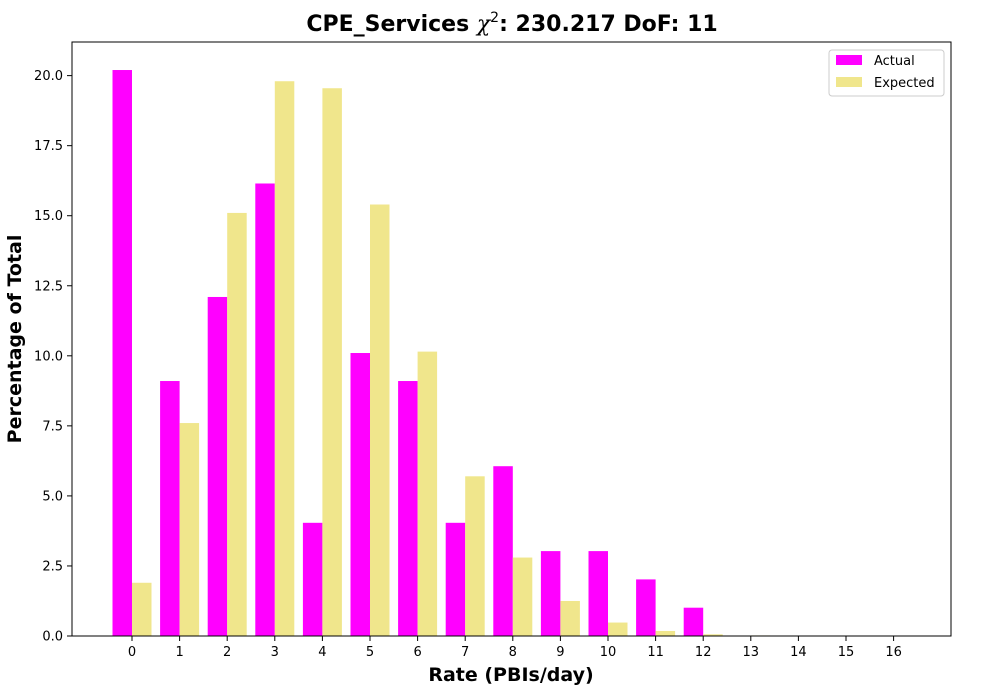  Describe the element at coordinates (703, 652) in the screenshot. I see `x-tick-label: 12` at that location.